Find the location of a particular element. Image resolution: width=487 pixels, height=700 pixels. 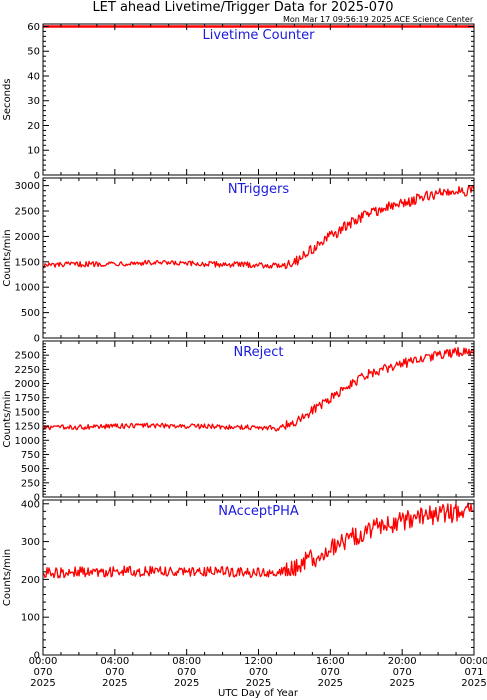

y-tick-label: 10 is located at coordinates (33, 151).